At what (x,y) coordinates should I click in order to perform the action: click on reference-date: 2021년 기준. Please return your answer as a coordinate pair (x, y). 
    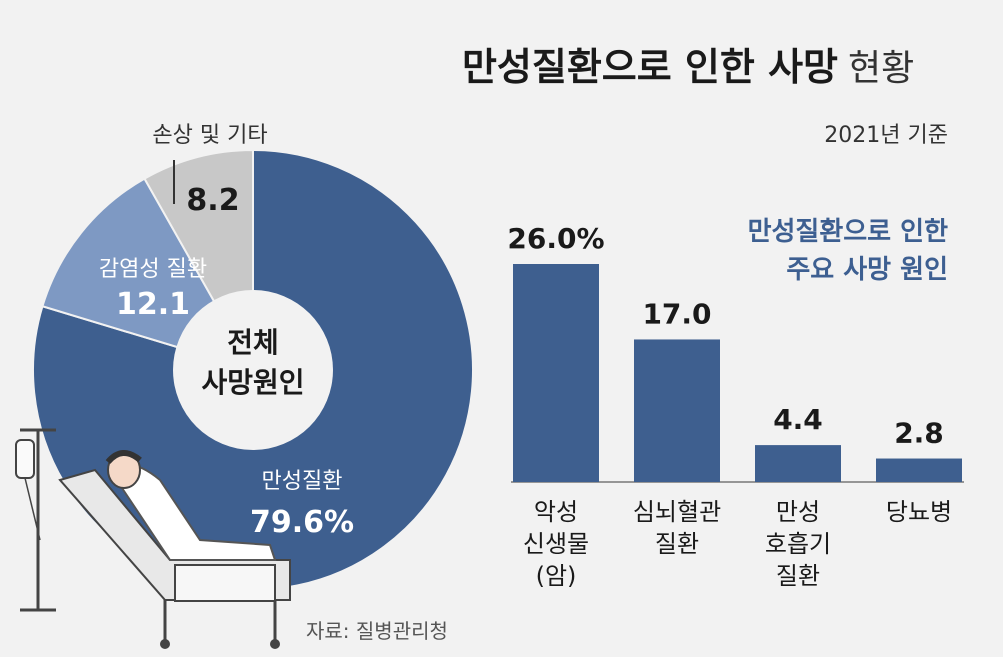
    Looking at the image, I should click on (886, 135).